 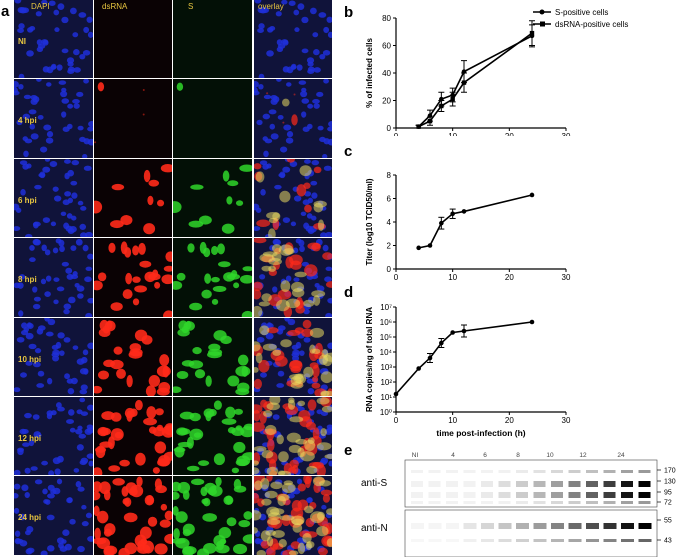 I want to click on y-tick-label: 10², so click(x=386, y=382).